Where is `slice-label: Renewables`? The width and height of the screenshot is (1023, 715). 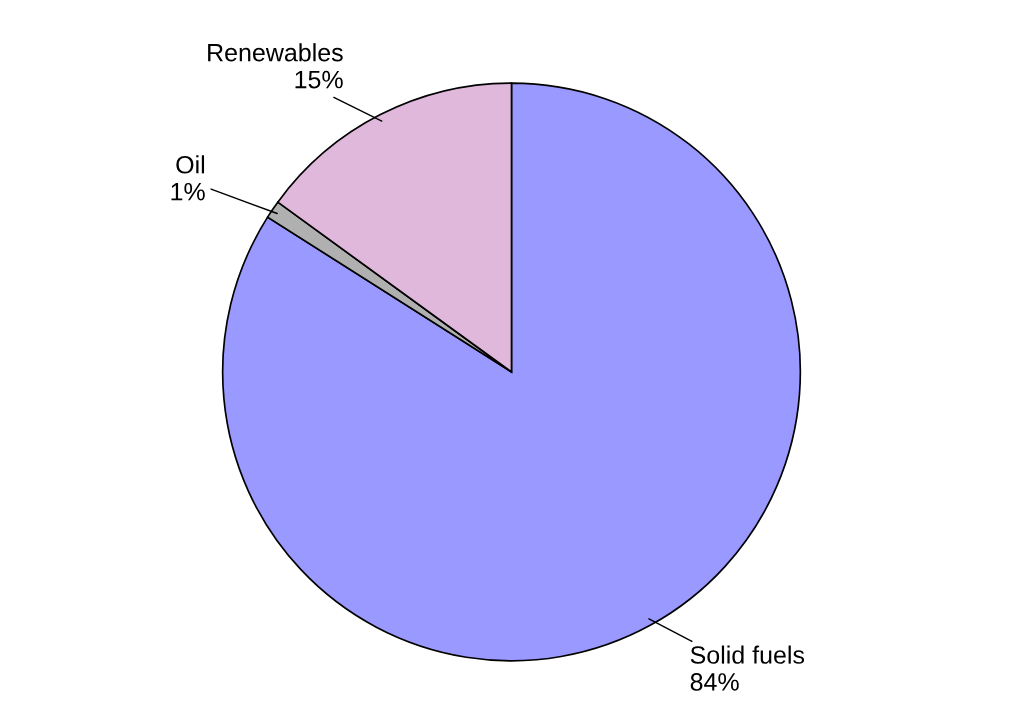 slice-label: Renewables is located at coordinates (275, 52).